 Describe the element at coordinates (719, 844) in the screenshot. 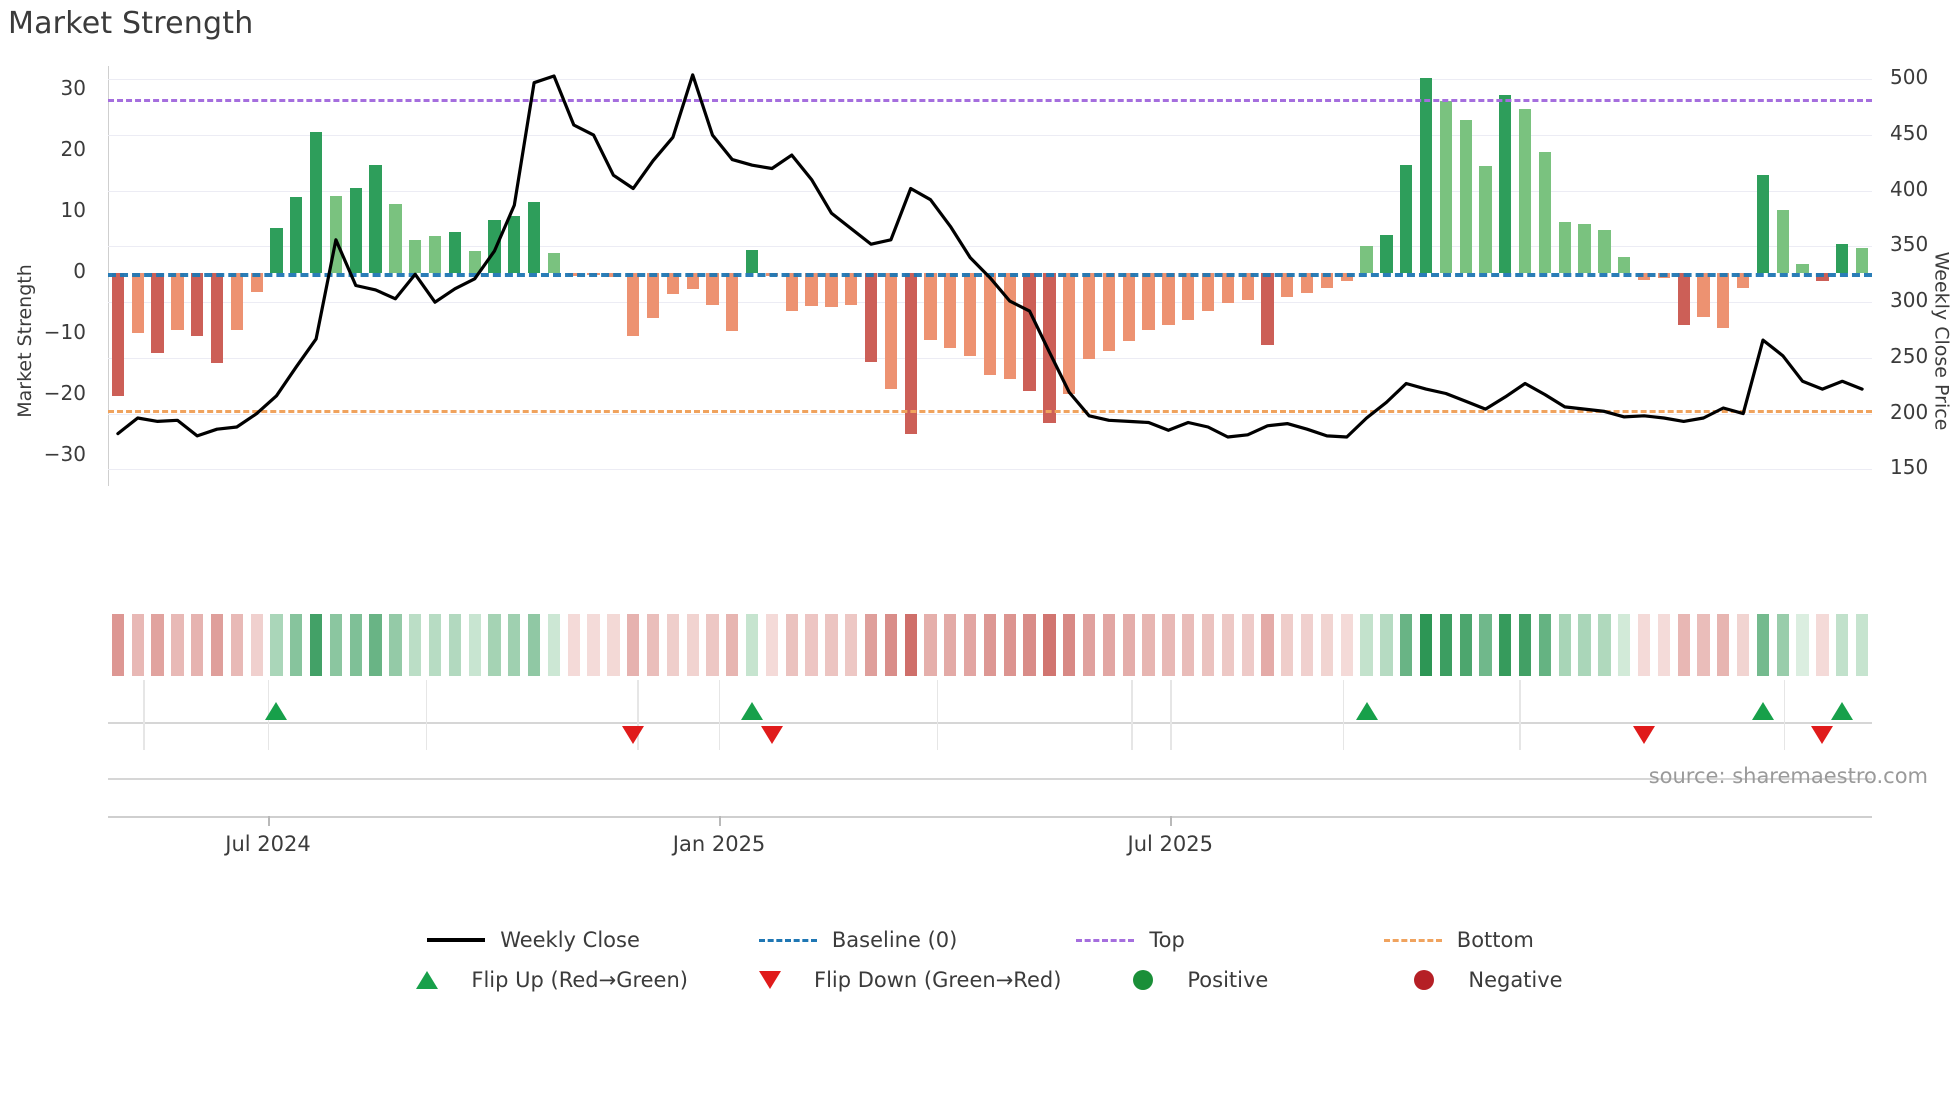

I see `x-tick-label: Jan 2025` at that location.